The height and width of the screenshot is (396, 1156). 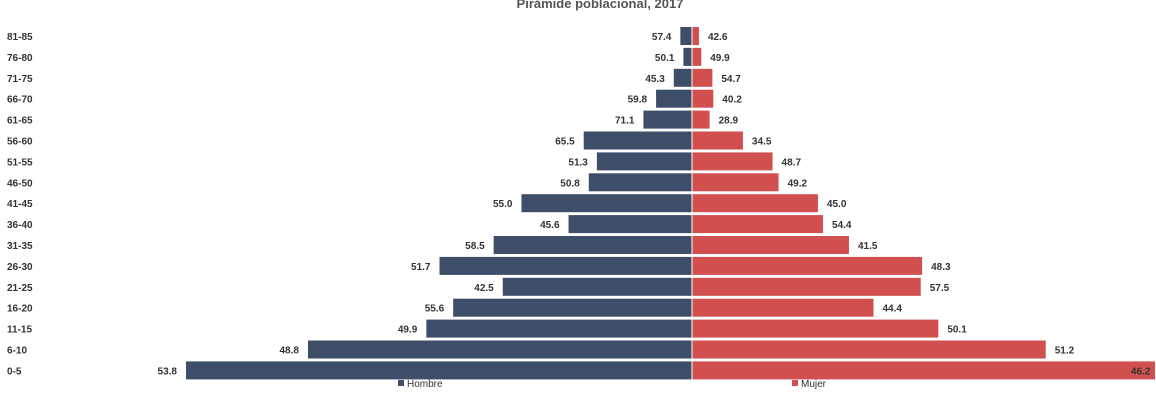 What do you see at coordinates (20, 309) in the screenshot?
I see `y-tick-label: 16-20` at bounding box center [20, 309].